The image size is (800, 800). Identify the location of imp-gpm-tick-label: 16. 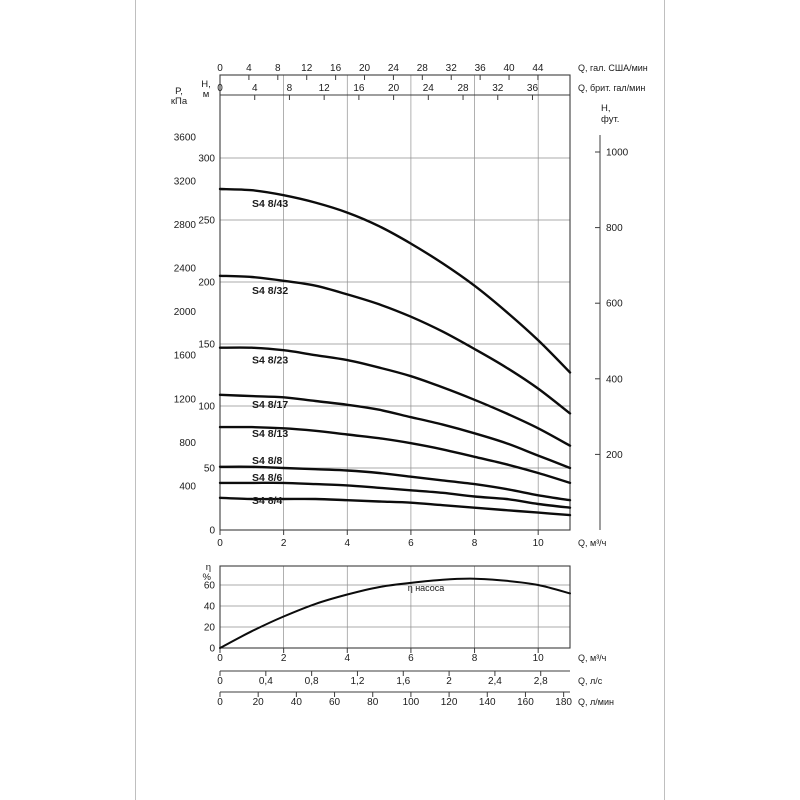
(359, 88).